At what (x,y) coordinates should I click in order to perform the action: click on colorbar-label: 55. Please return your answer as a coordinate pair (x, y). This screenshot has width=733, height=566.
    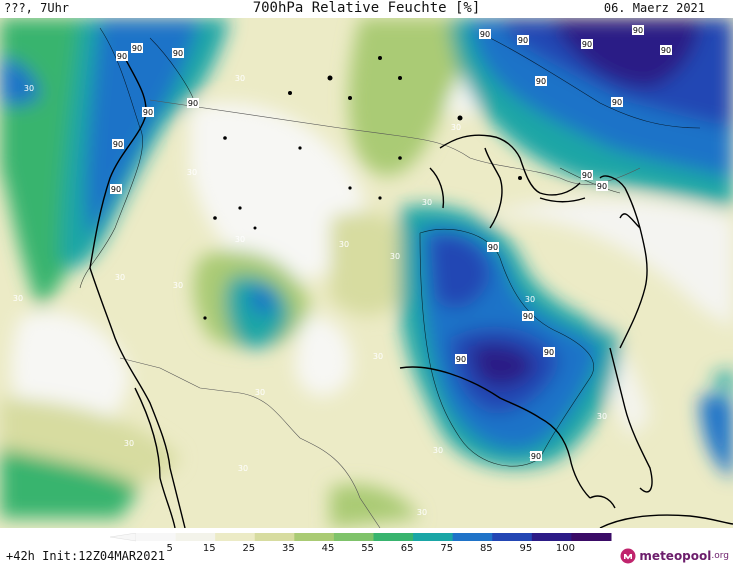
    Looking at the image, I should click on (367, 548).